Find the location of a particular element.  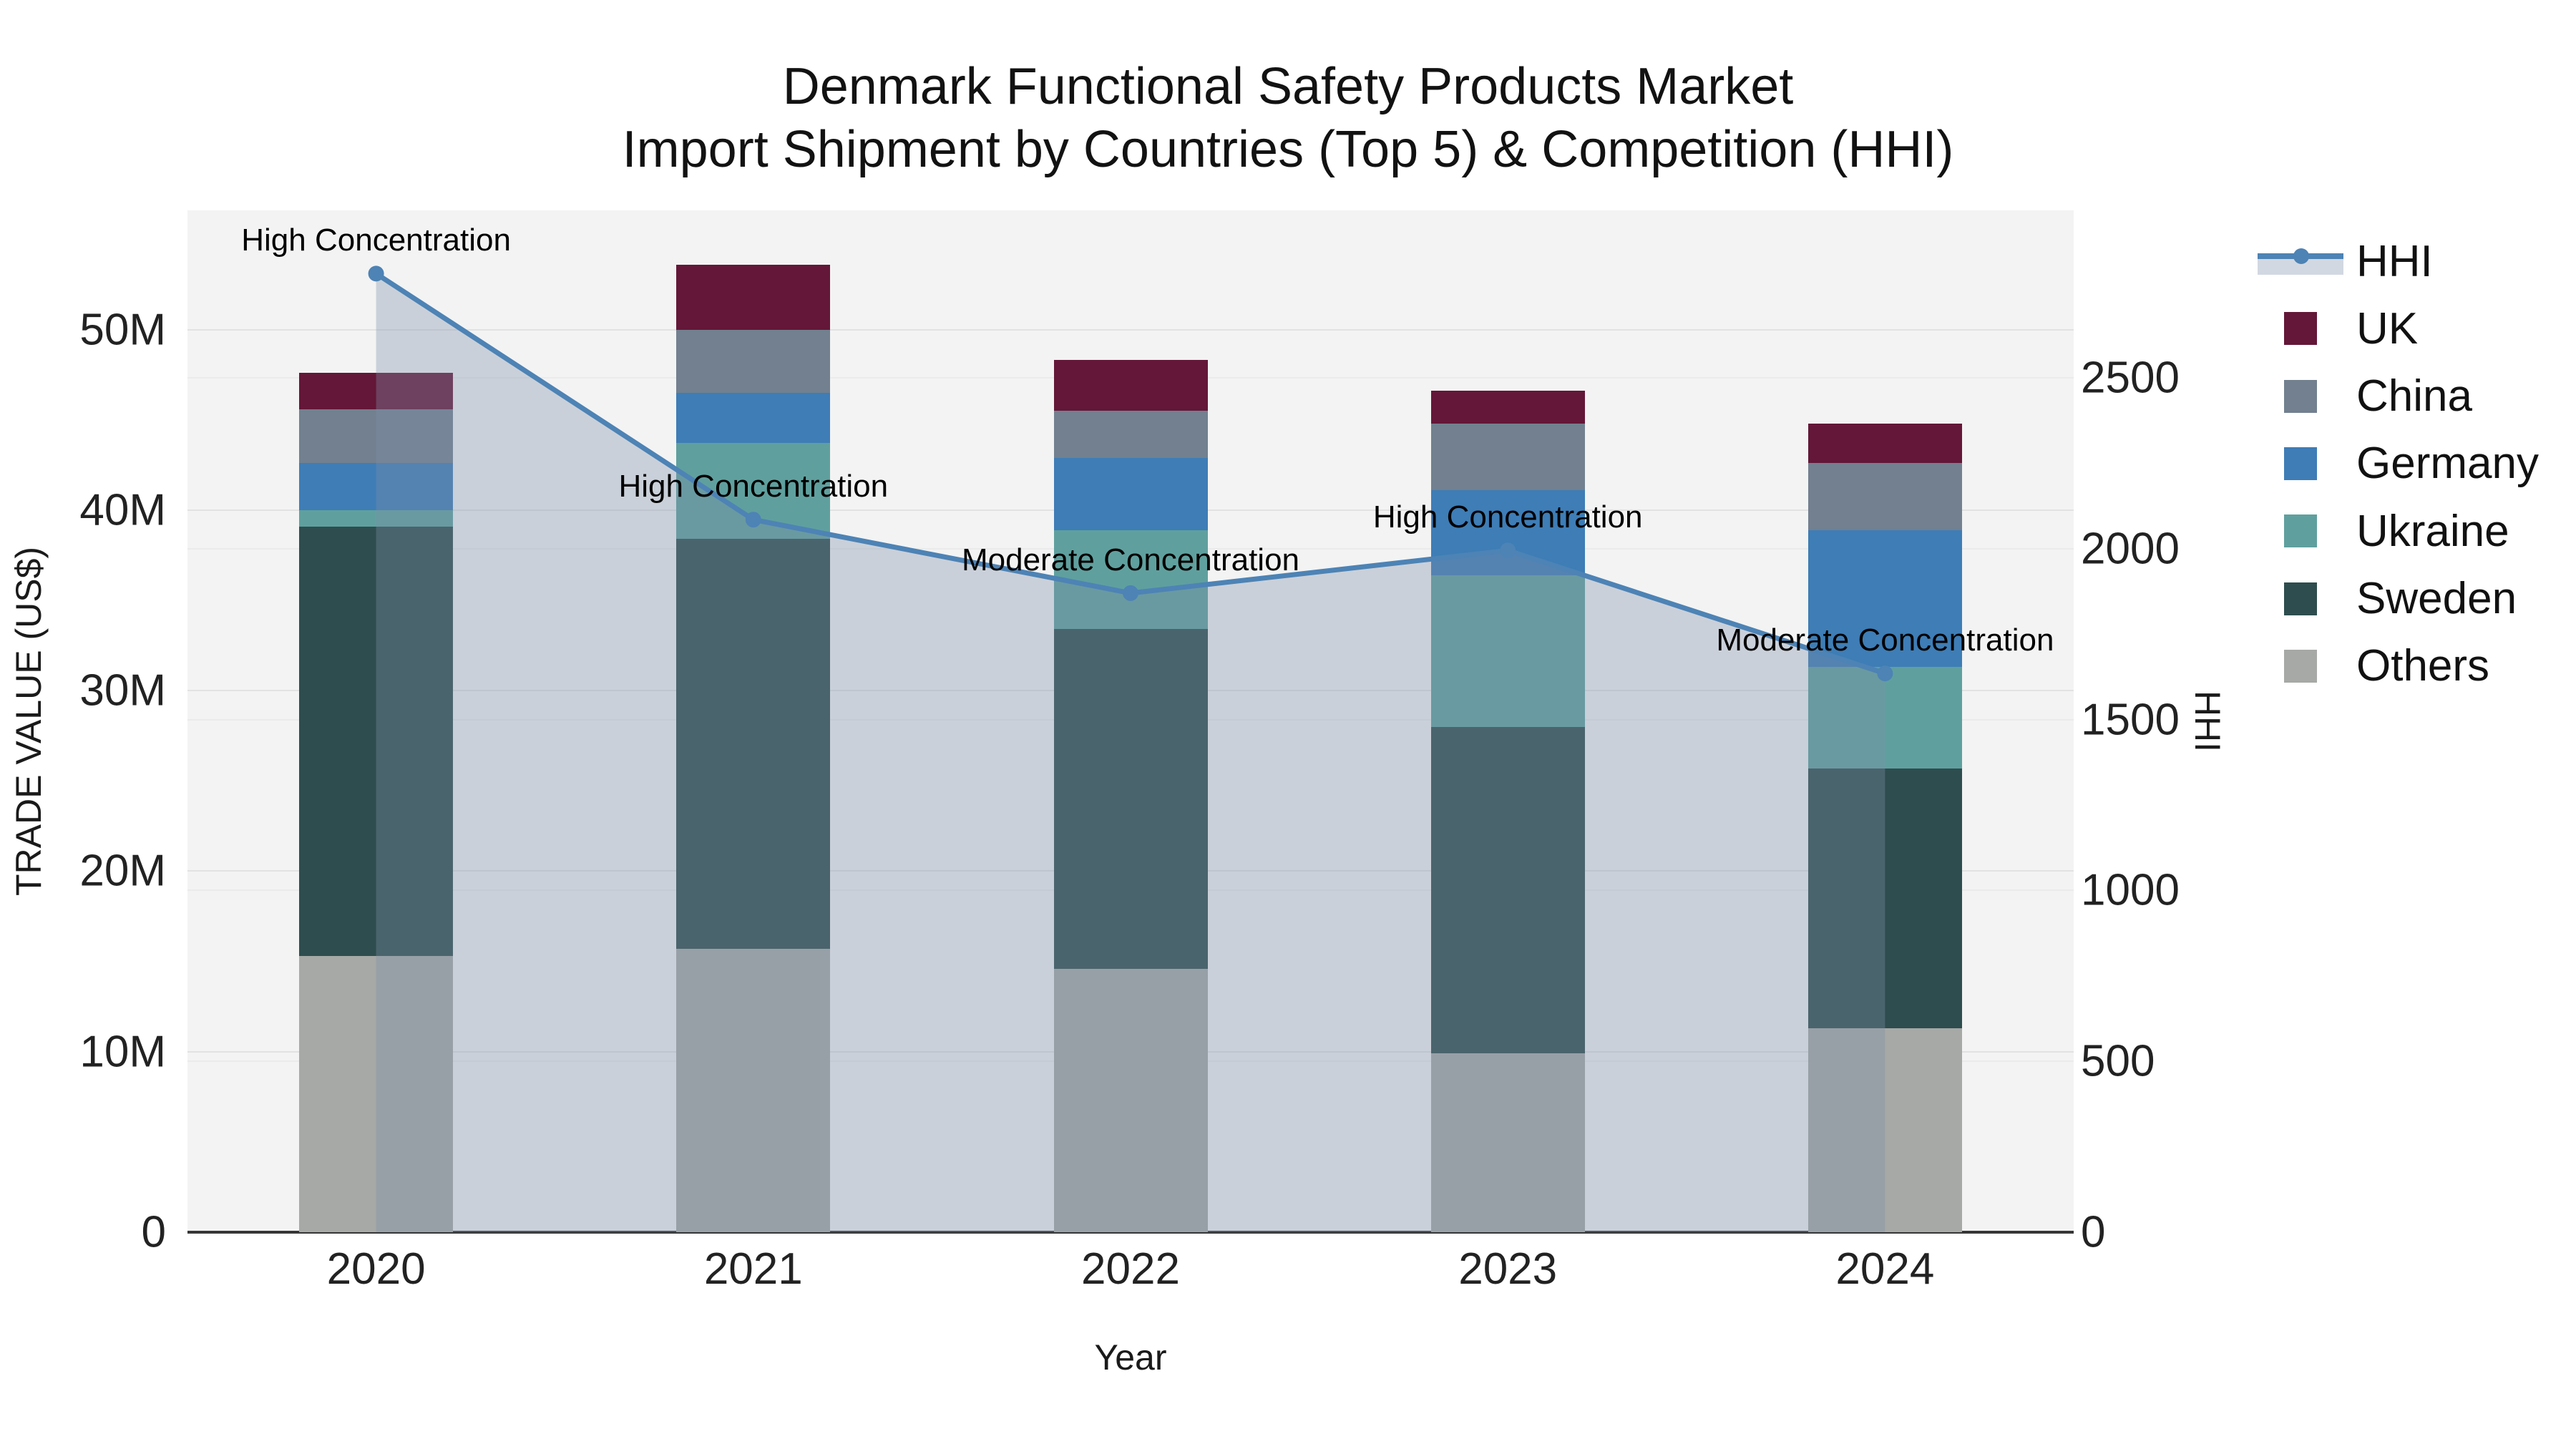

legend-swatch-sweden is located at coordinates (2300, 599).